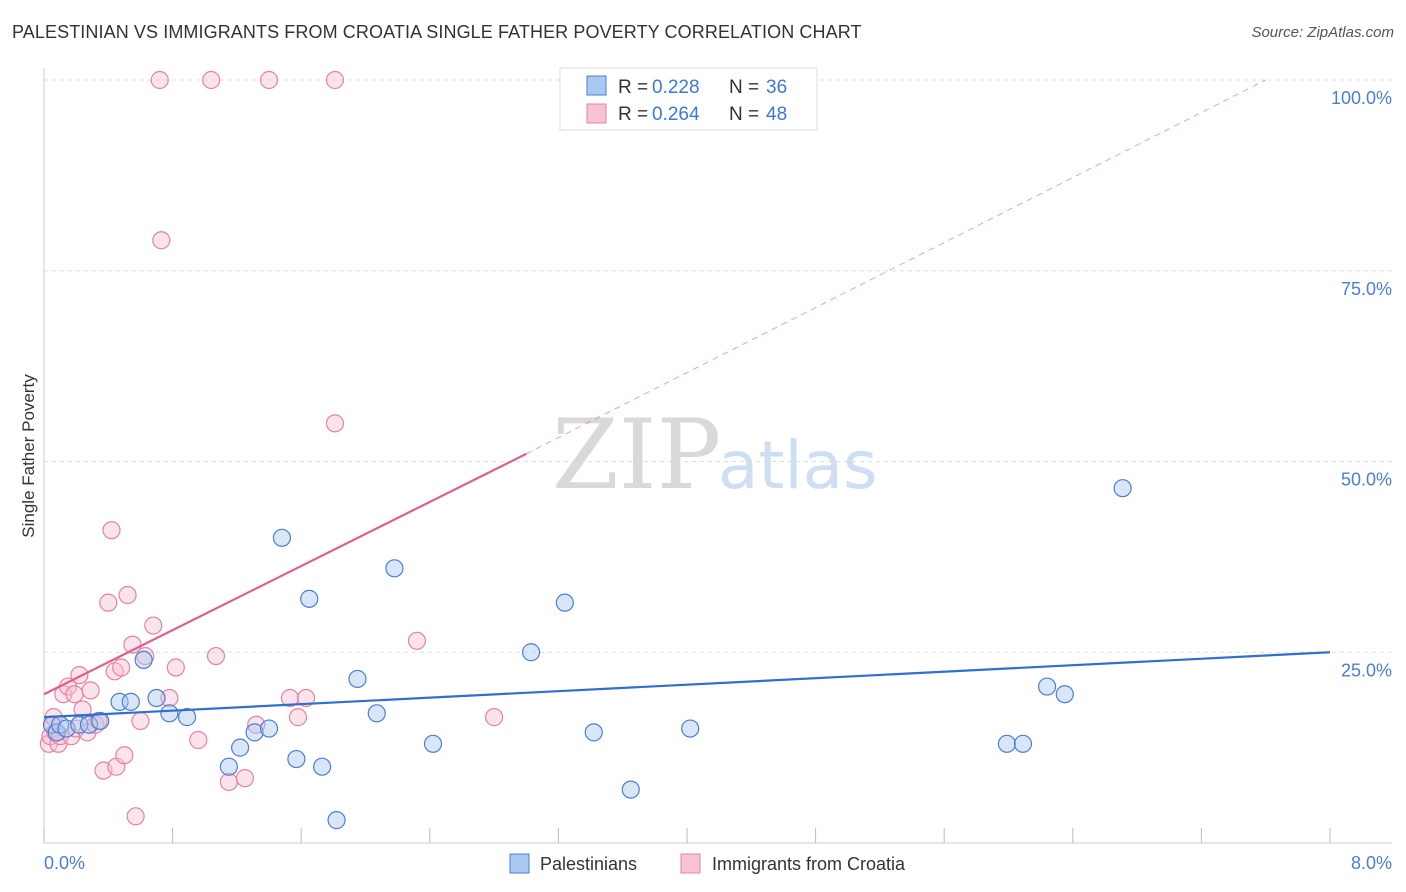 The image size is (1406, 892). I want to click on trend-line-palestinians, so click(687, 685).